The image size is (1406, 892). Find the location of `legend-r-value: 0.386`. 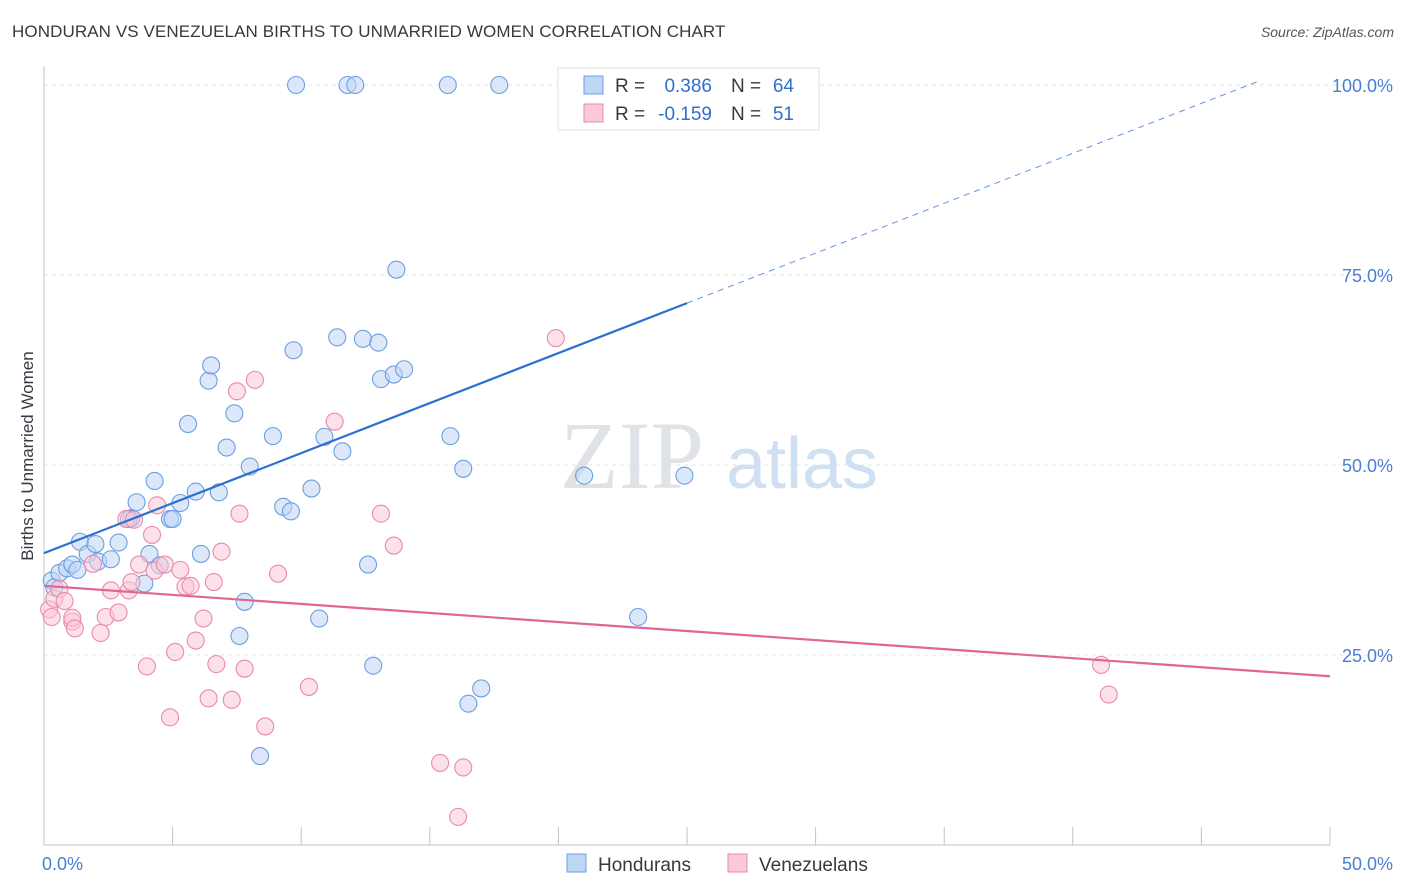

legend-r-value: 0.386 is located at coordinates (688, 86).